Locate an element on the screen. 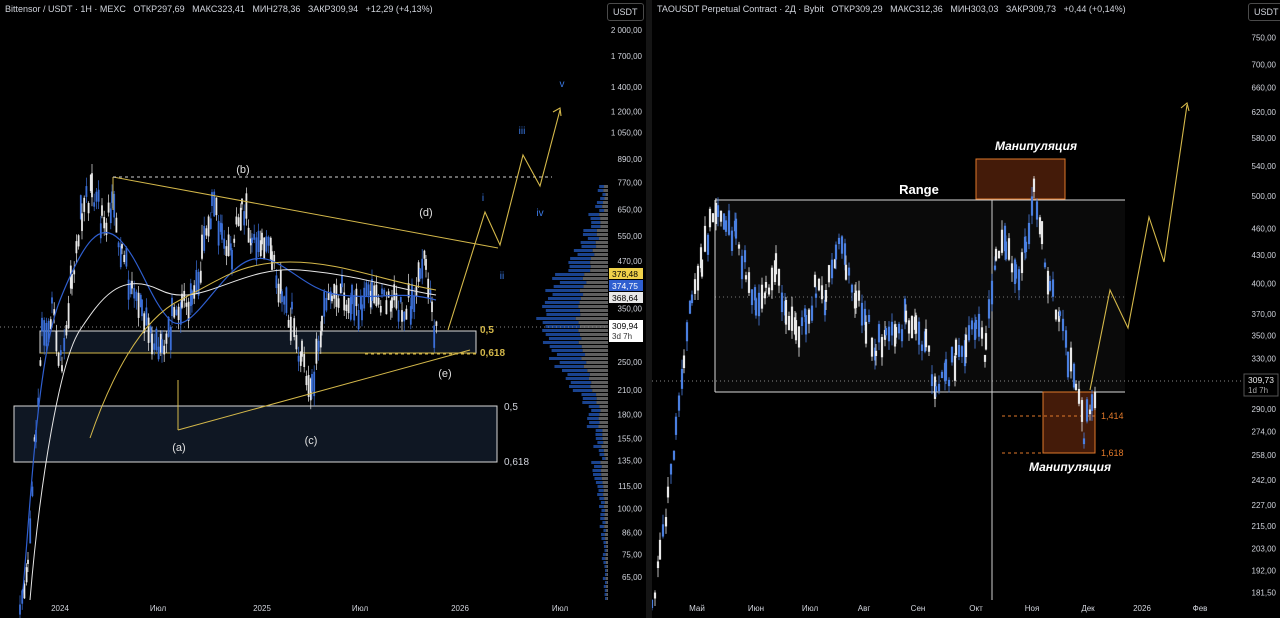  right-price-tick: 430,00 is located at coordinates (1264, 255).